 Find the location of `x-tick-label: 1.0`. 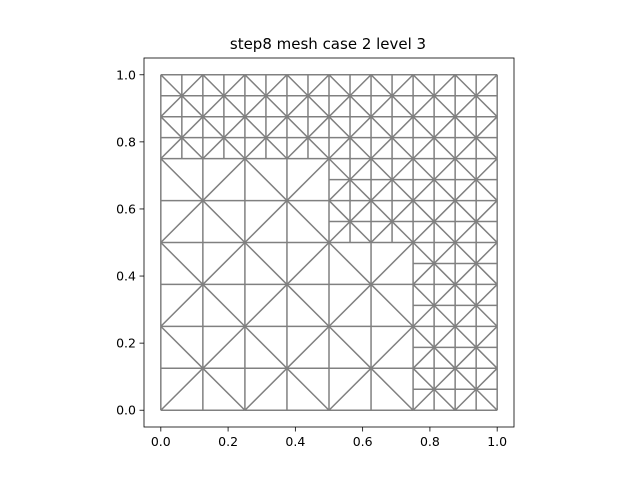

x-tick-label: 1.0 is located at coordinates (497, 441).